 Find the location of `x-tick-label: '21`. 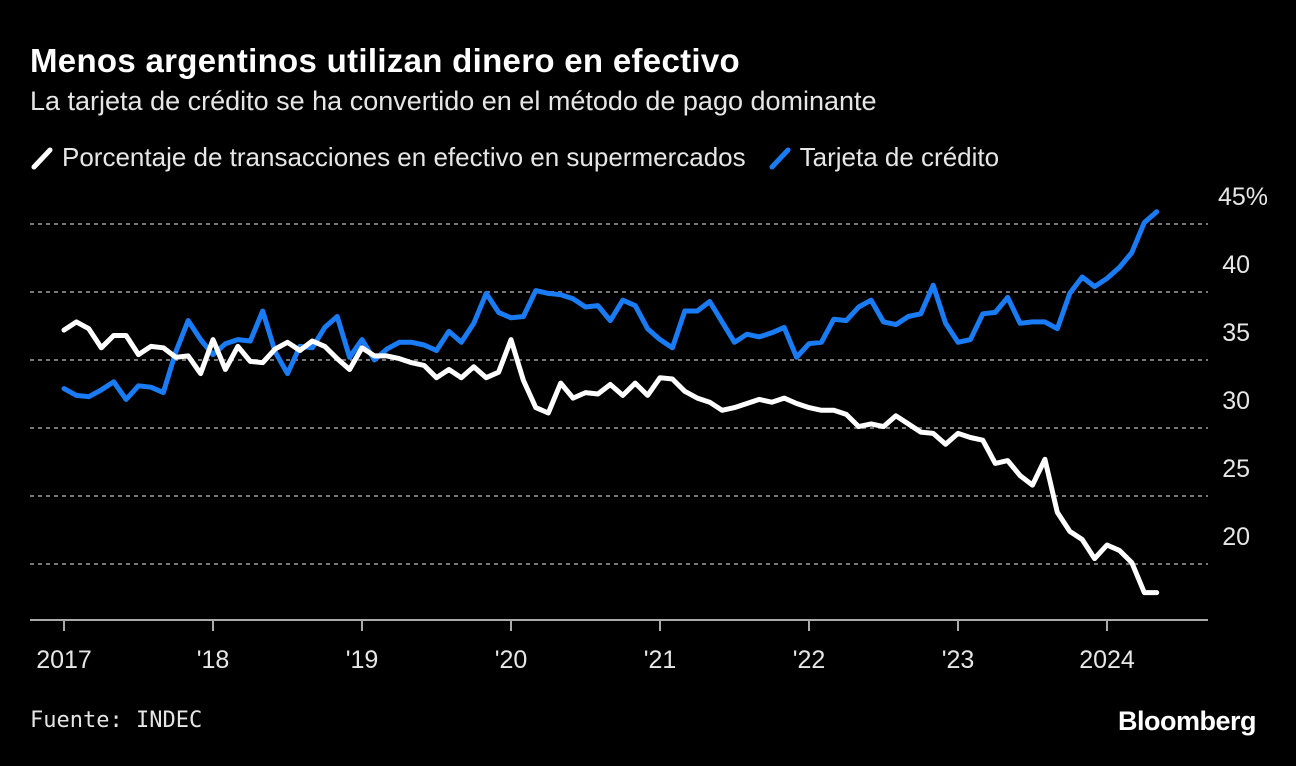

x-tick-label: '21 is located at coordinates (660, 660).